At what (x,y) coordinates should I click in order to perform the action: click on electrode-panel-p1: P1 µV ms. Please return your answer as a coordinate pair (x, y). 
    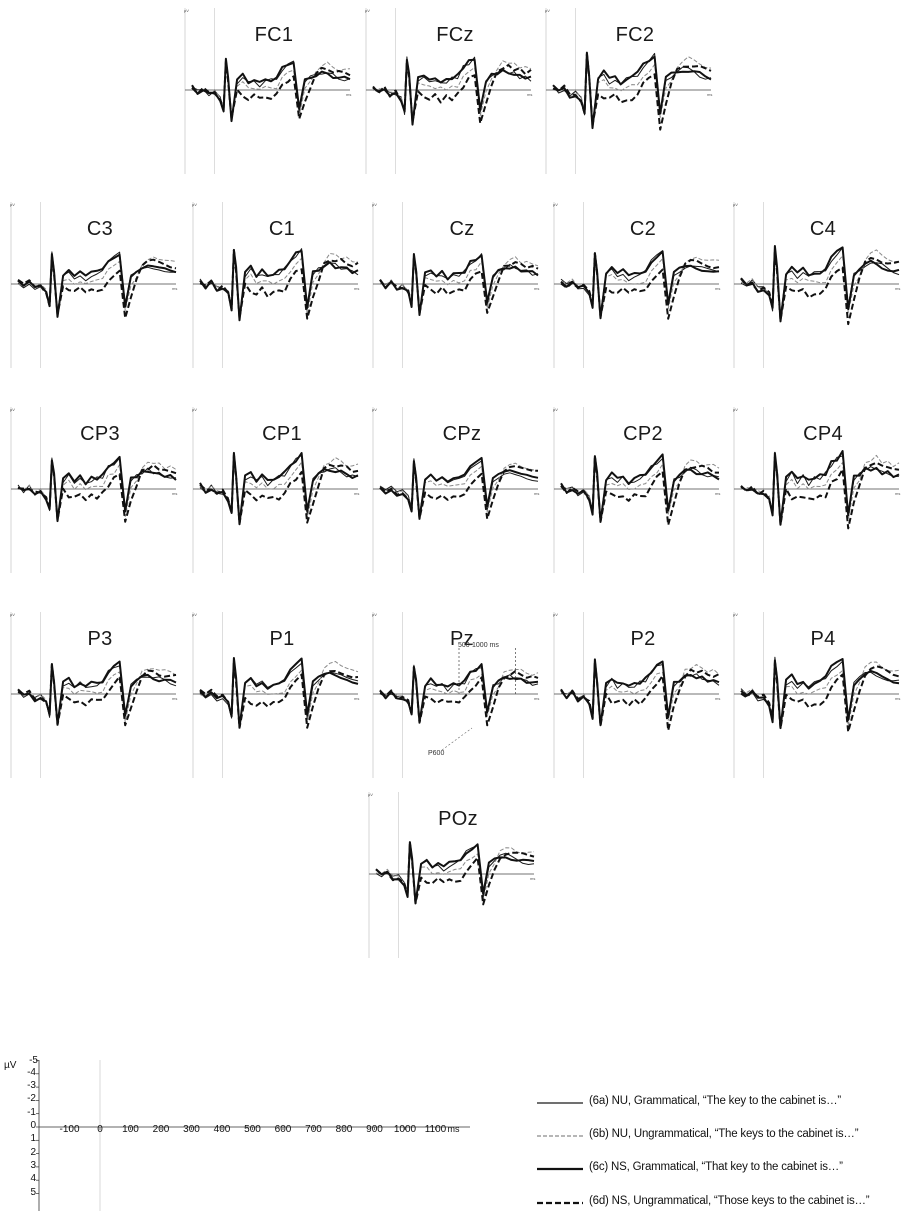
    Looking at the image, I should click on (282, 695).